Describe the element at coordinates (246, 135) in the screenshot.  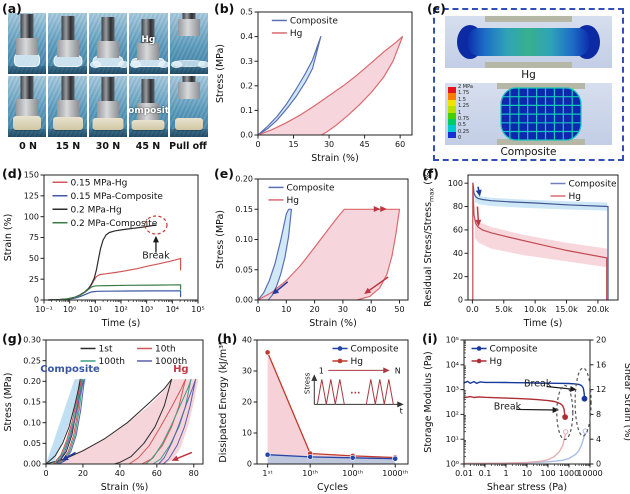
I see `y-tick-label: 0.0` at that location.